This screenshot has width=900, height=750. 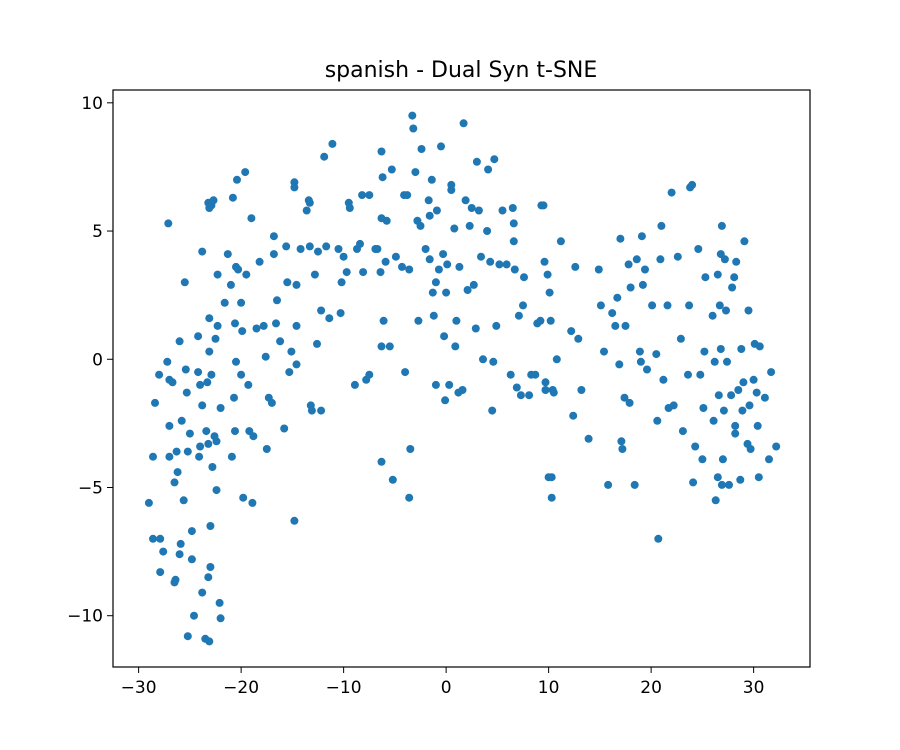 I want to click on x-tick-label: 0, so click(x=446, y=688).